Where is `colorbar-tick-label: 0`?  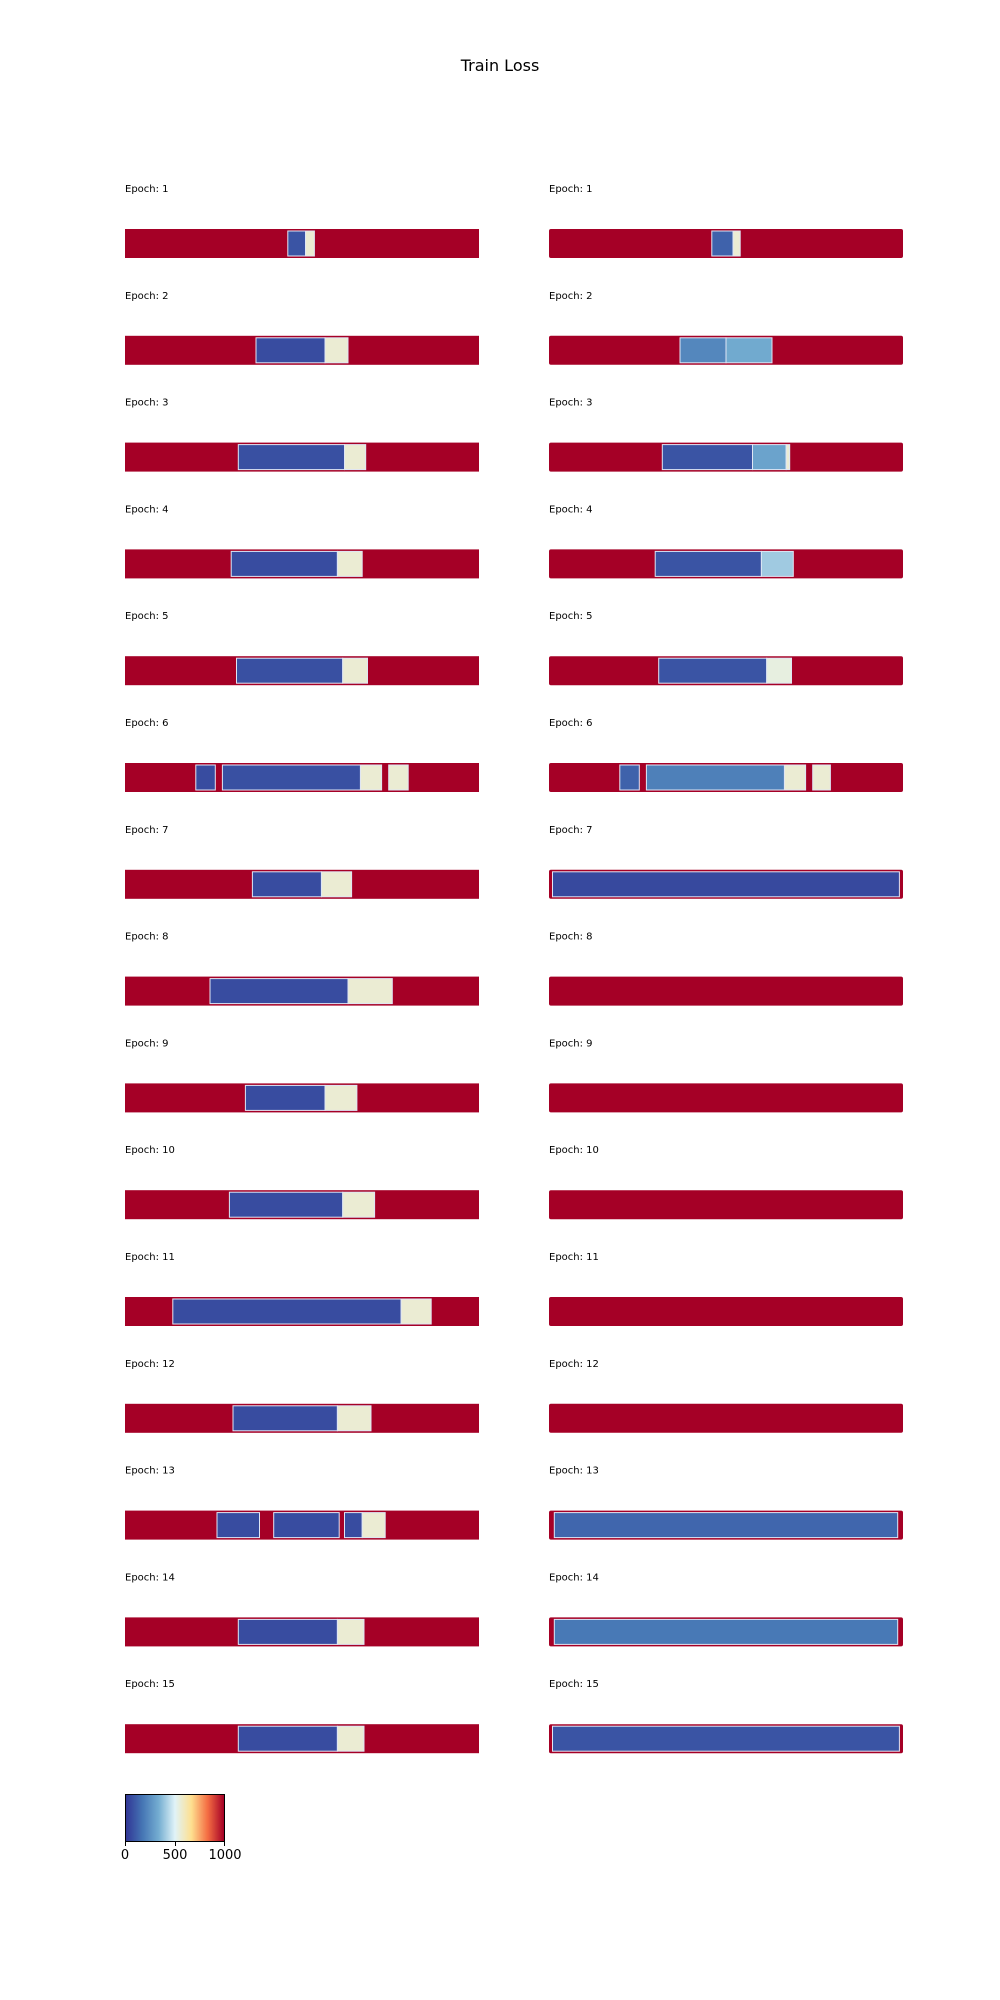 colorbar-tick-label: 0 is located at coordinates (125, 1855).